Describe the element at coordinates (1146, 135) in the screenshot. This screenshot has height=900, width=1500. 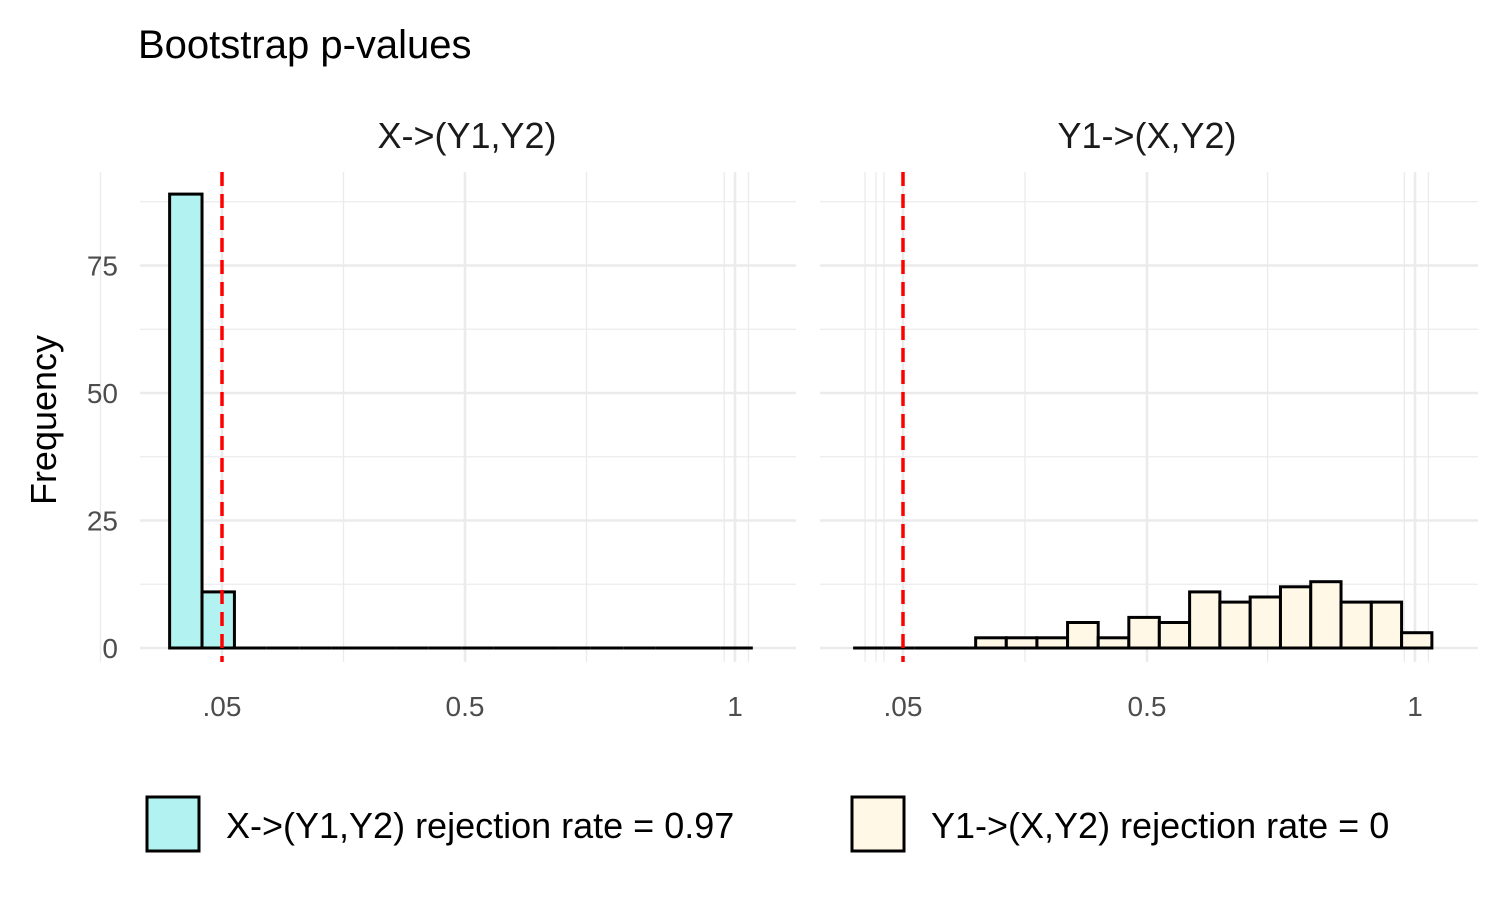
I see `panel-strip-label-1: Y1->(X,Y2)` at that location.